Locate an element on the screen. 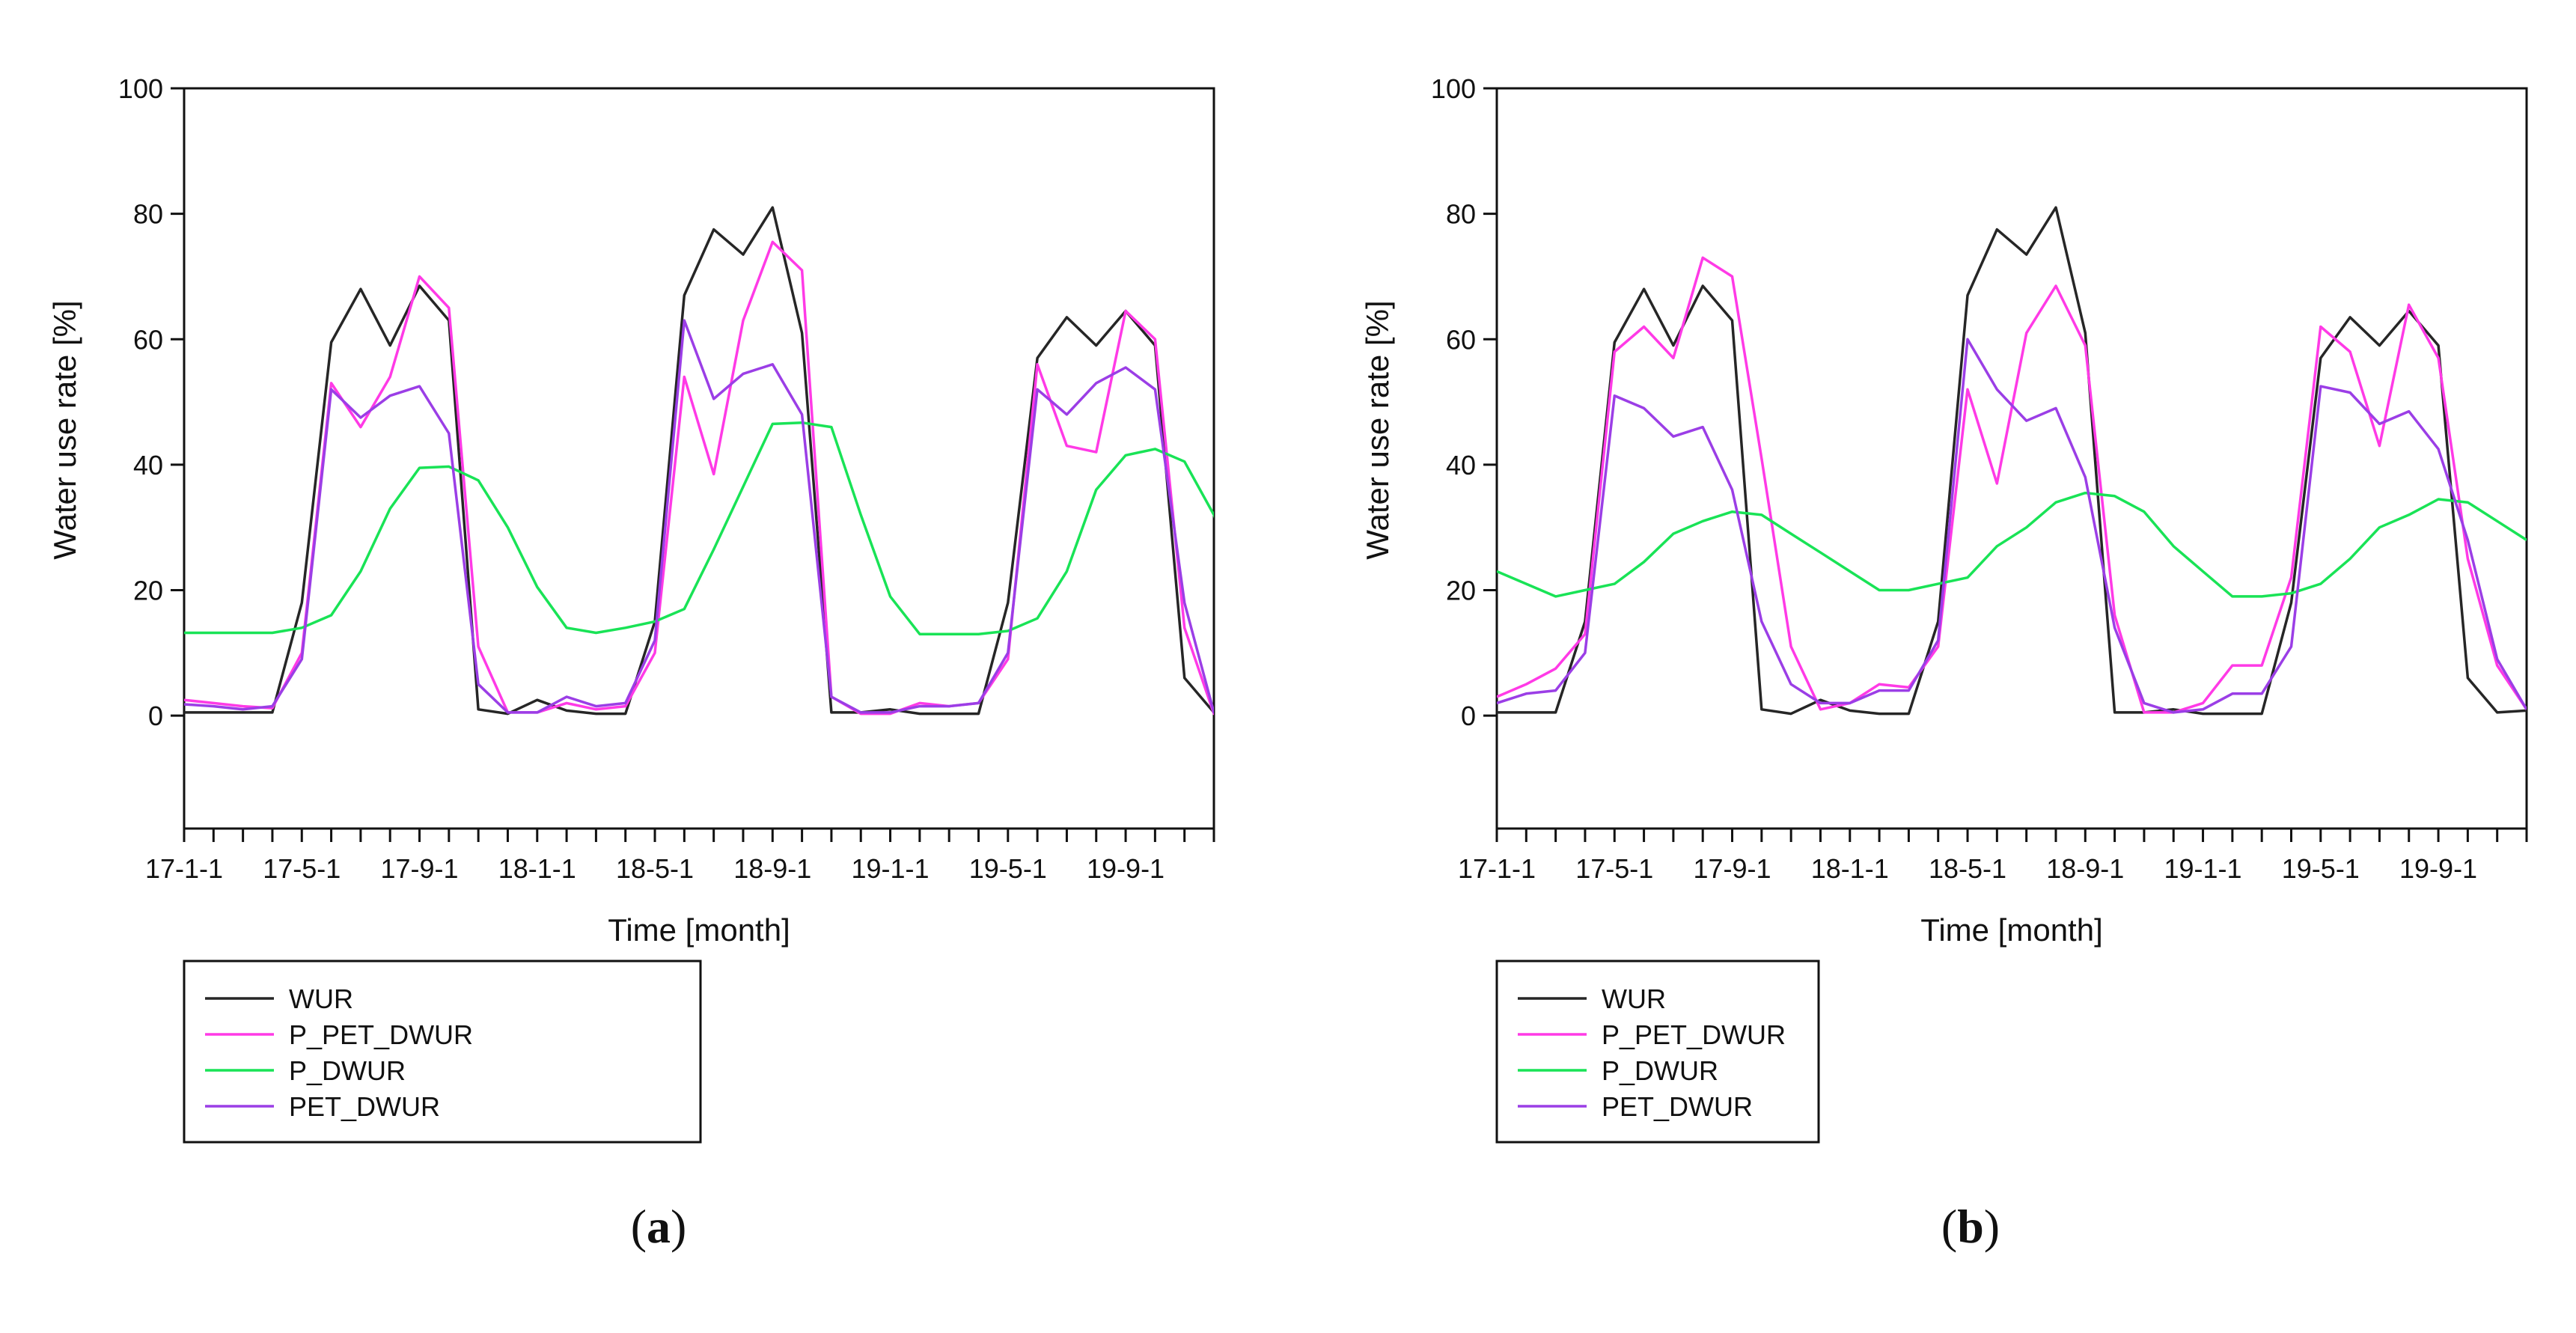 This screenshot has width=2576, height=1333. panel-label-letter: a is located at coordinates (659, 1227).